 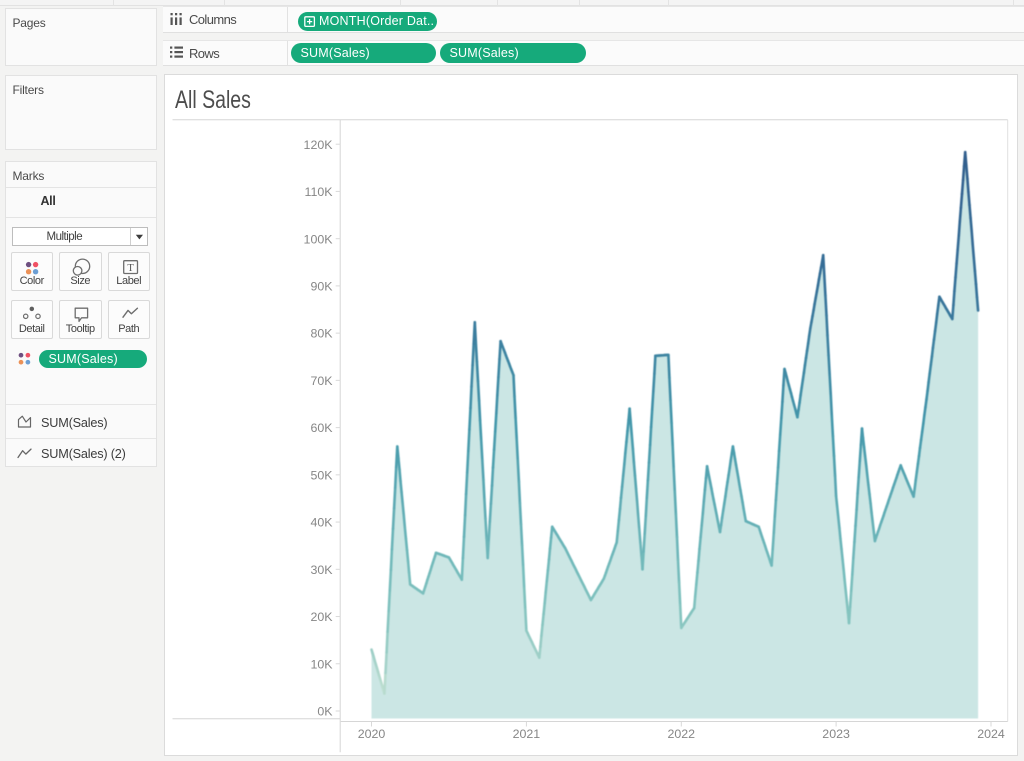 What do you see at coordinates (321, 617) in the screenshot?
I see `svg-text: 20K` at bounding box center [321, 617].